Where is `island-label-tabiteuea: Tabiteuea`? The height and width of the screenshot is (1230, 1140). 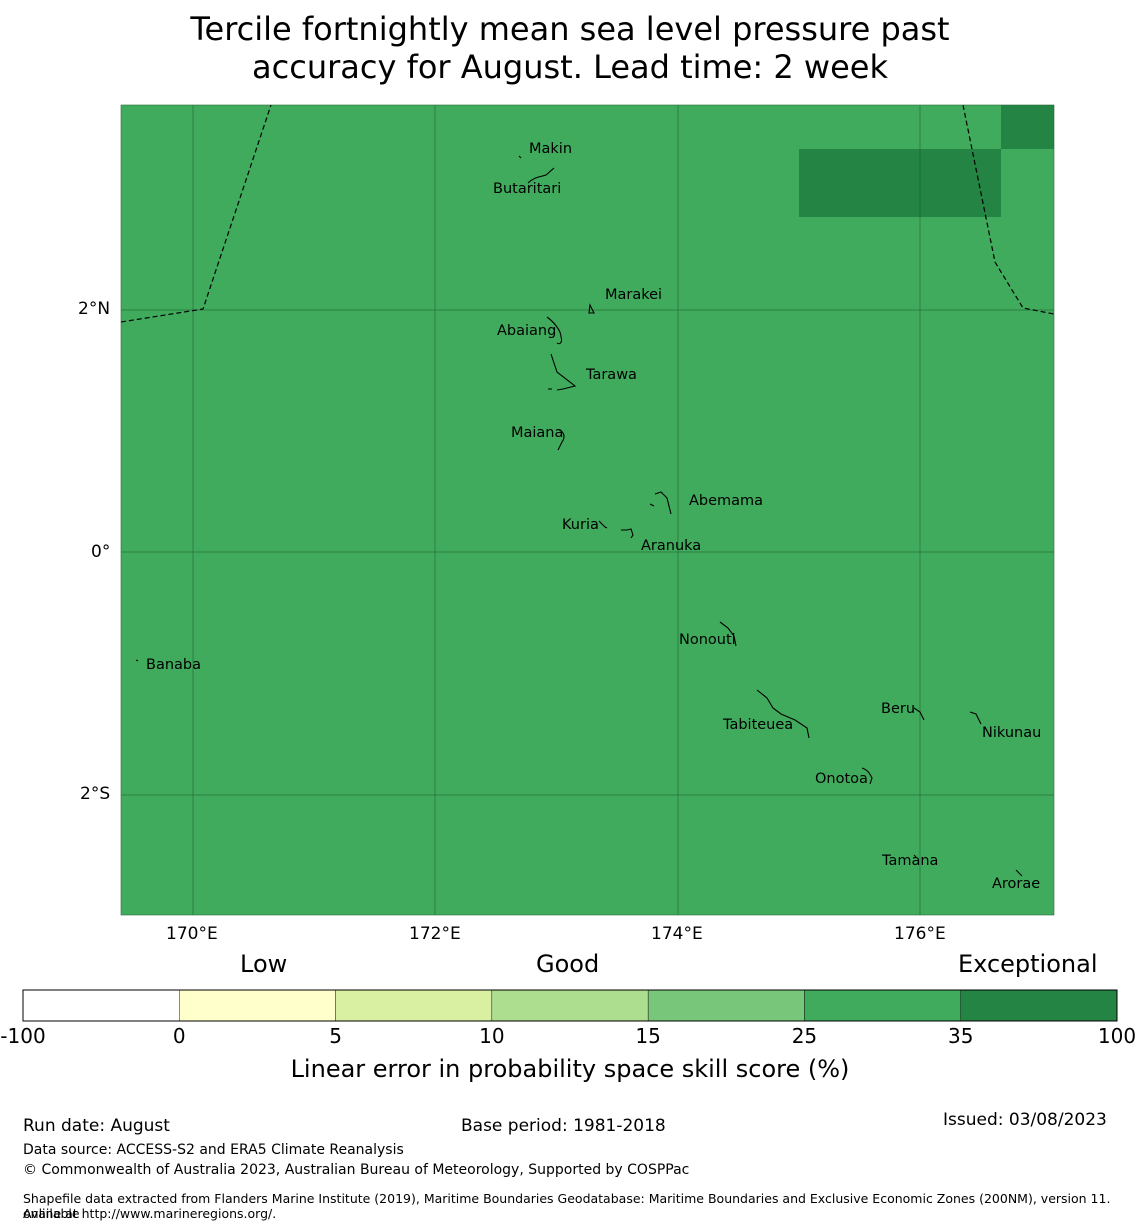 island-label-tabiteuea: Tabiteuea is located at coordinates (758, 725).